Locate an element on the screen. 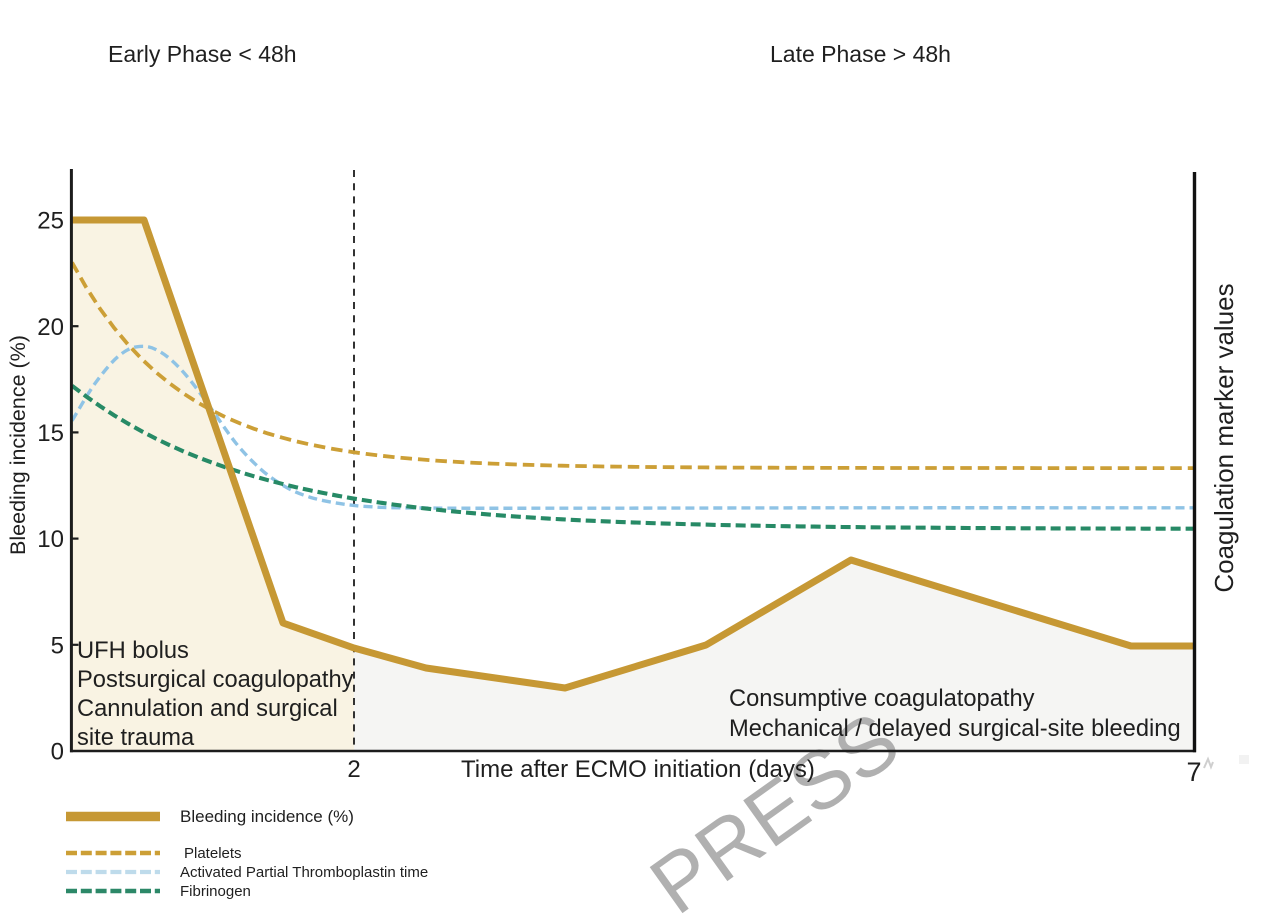 This screenshot has height=914, width=1274. svg-text: 5 is located at coordinates (57, 645).